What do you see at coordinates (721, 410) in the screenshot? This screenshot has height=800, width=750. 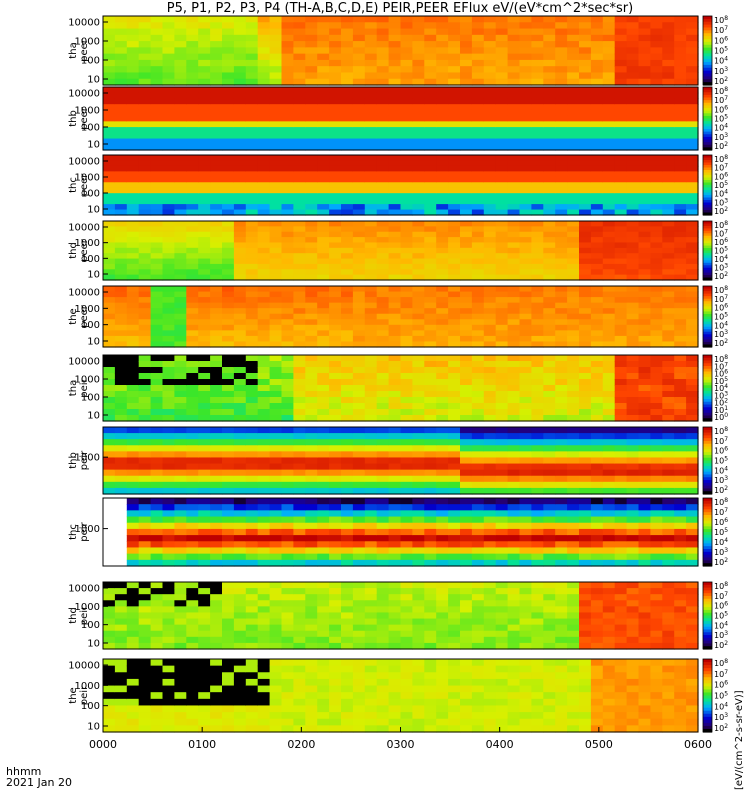 I see `colorbar-tick-label: 10¹` at bounding box center [721, 410].